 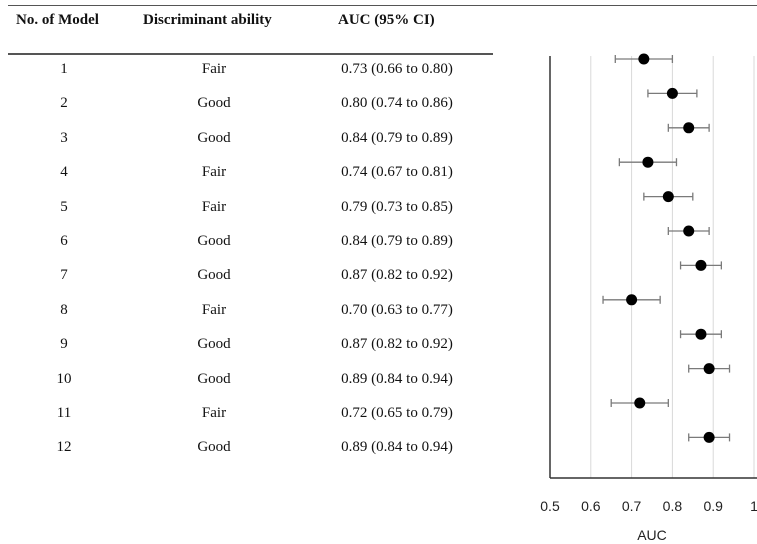 What do you see at coordinates (673, 506) in the screenshot?
I see `x-tick-label: 0.8` at bounding box center [673, 506].